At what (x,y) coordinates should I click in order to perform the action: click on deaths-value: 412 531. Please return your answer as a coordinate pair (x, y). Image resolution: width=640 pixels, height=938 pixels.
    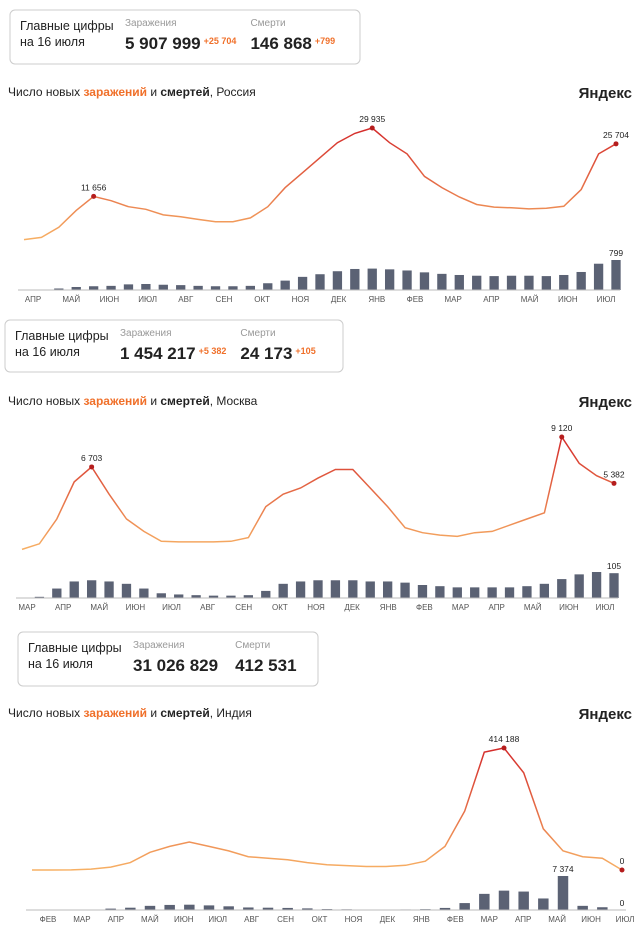
    Looking at the image, I should click on (265, 665).